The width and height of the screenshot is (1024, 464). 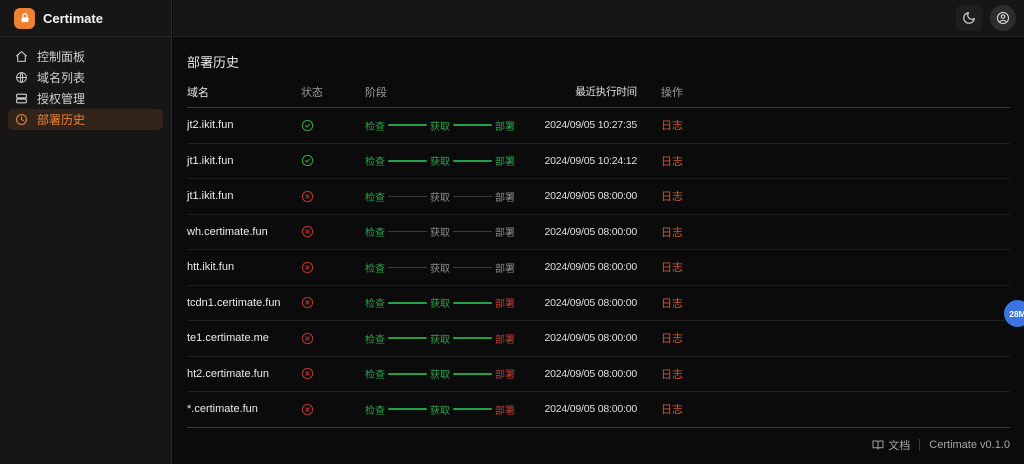 What do you see at coordinates (21, 98) in the screenshot?
I see `server-icon` at bounding box center [21, 98].